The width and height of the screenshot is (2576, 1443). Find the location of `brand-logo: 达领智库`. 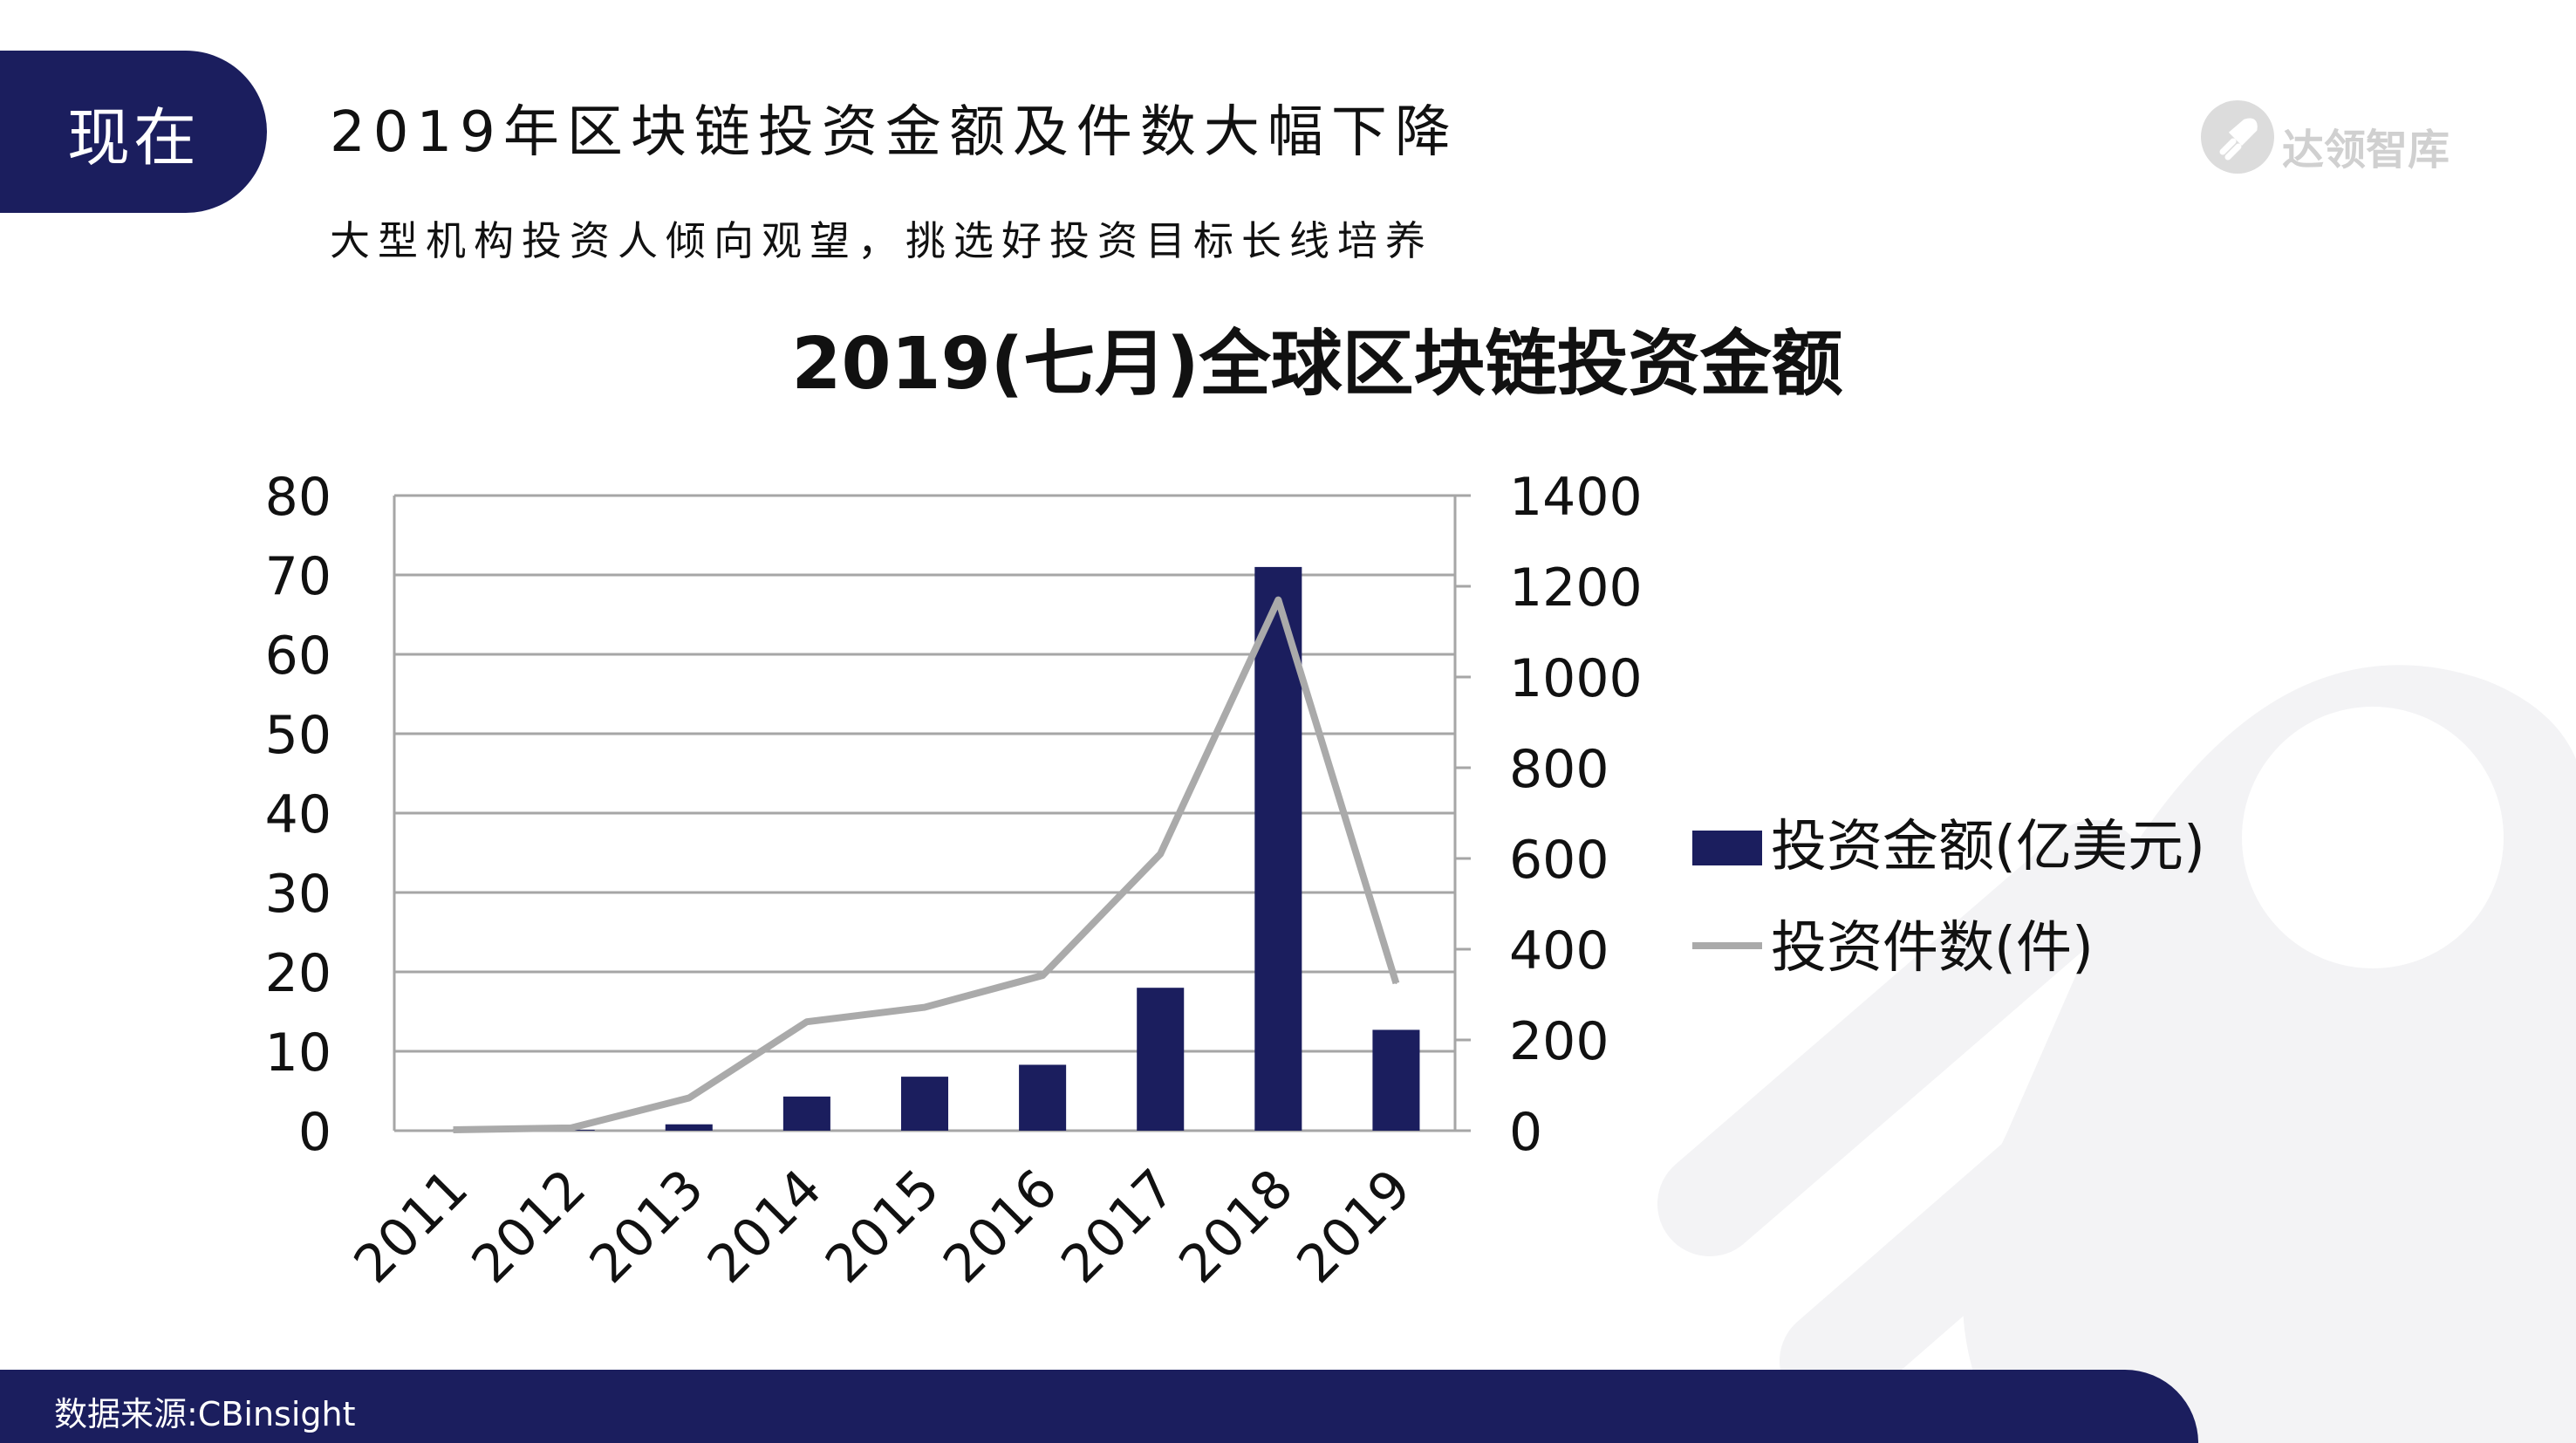

brand-logo: 达领智库 is located at coordinates (2342, 139).